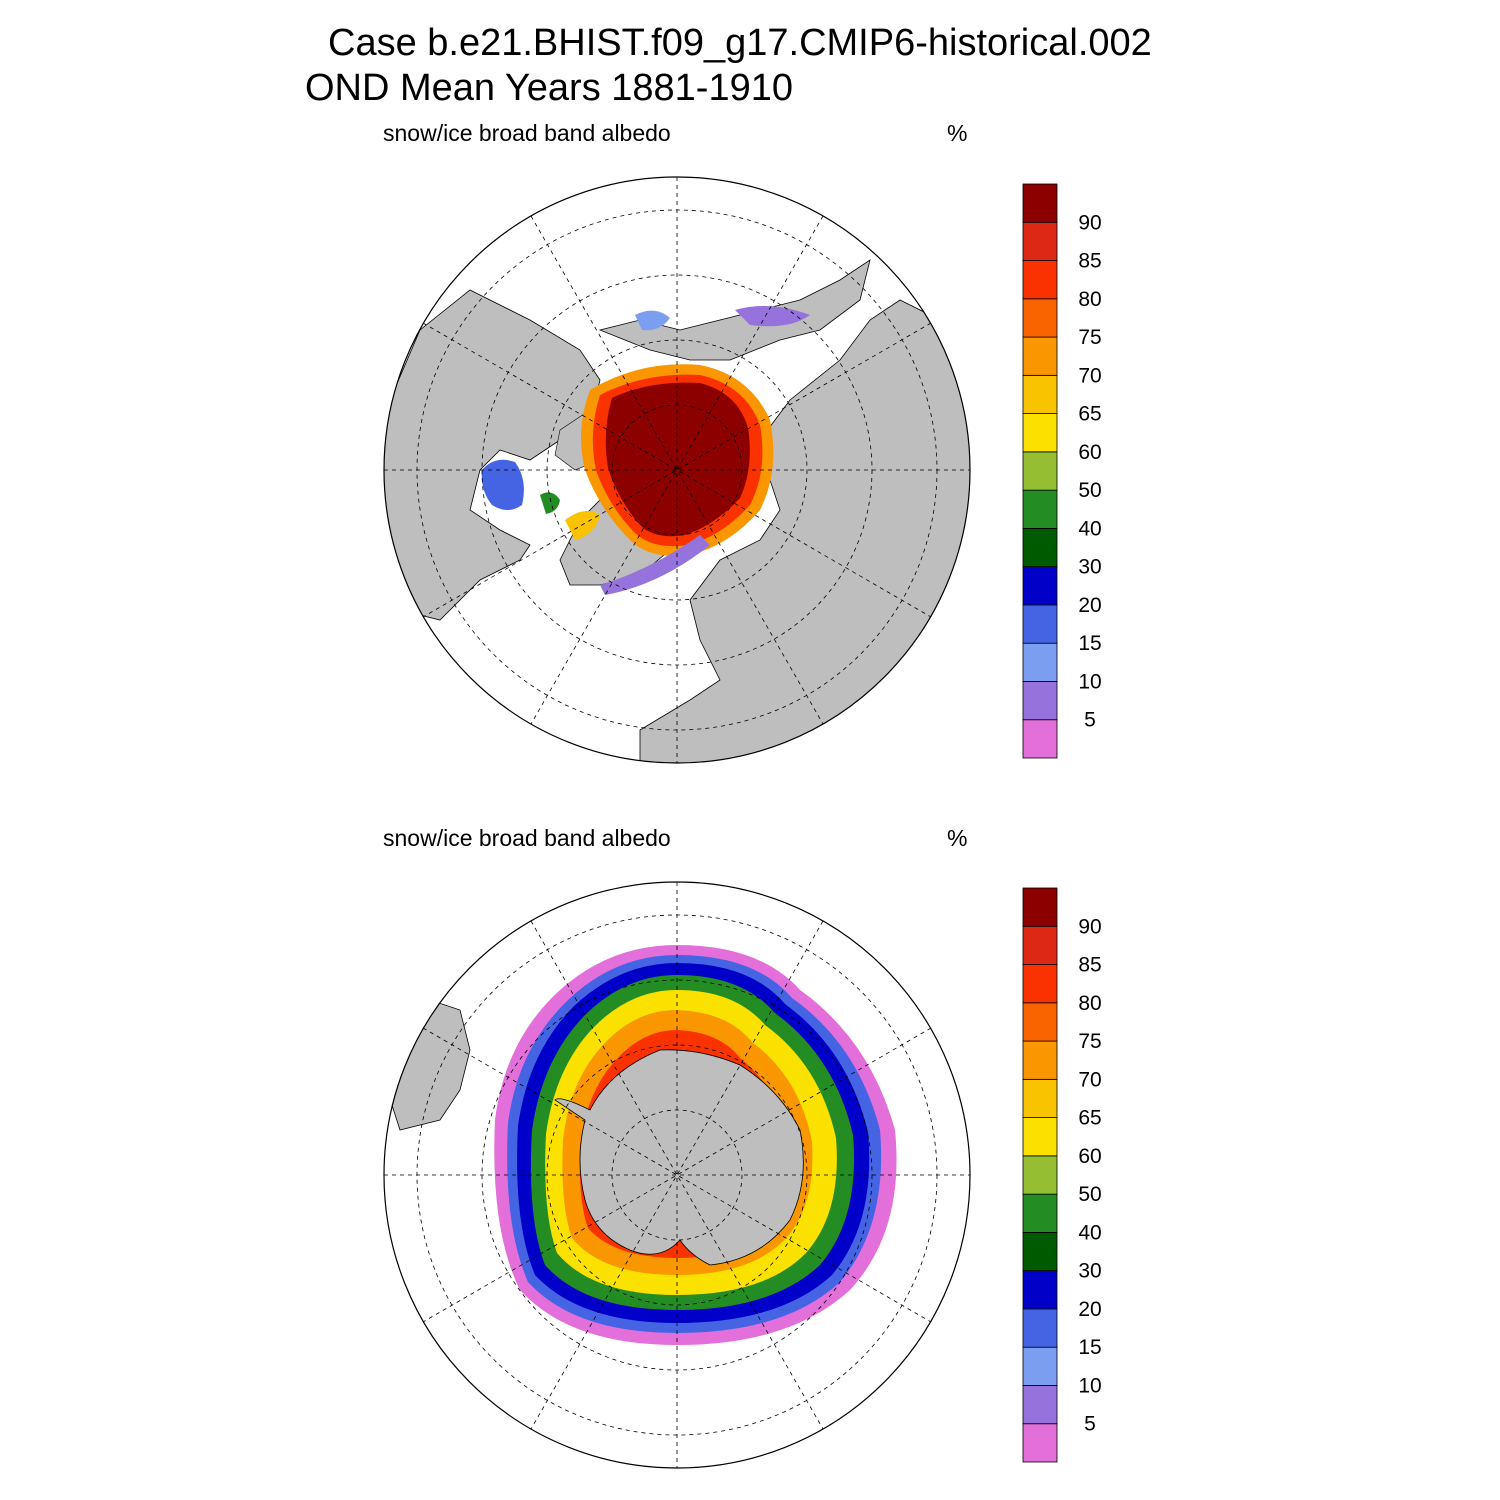  What do you see at coordinates (1089, 452) in the screenshot?
I see `north-colorbar-label: 60` at bounding box center [1089, 452].